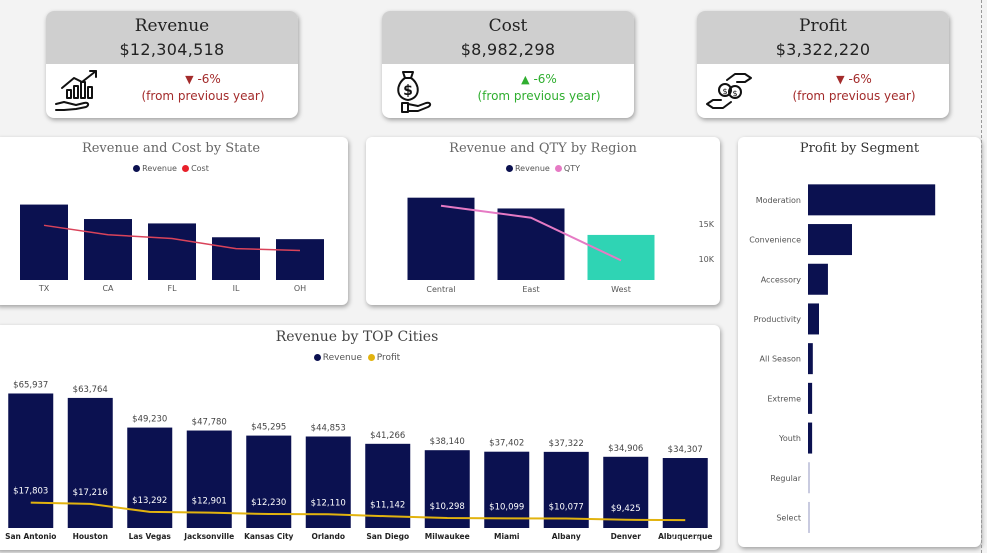 Image resolution: width=987 pixels, height=553 pixels. Describe the element at coordinates (566, 507) in the screenshot. I see `profit-data-label: $10,077` at that location.